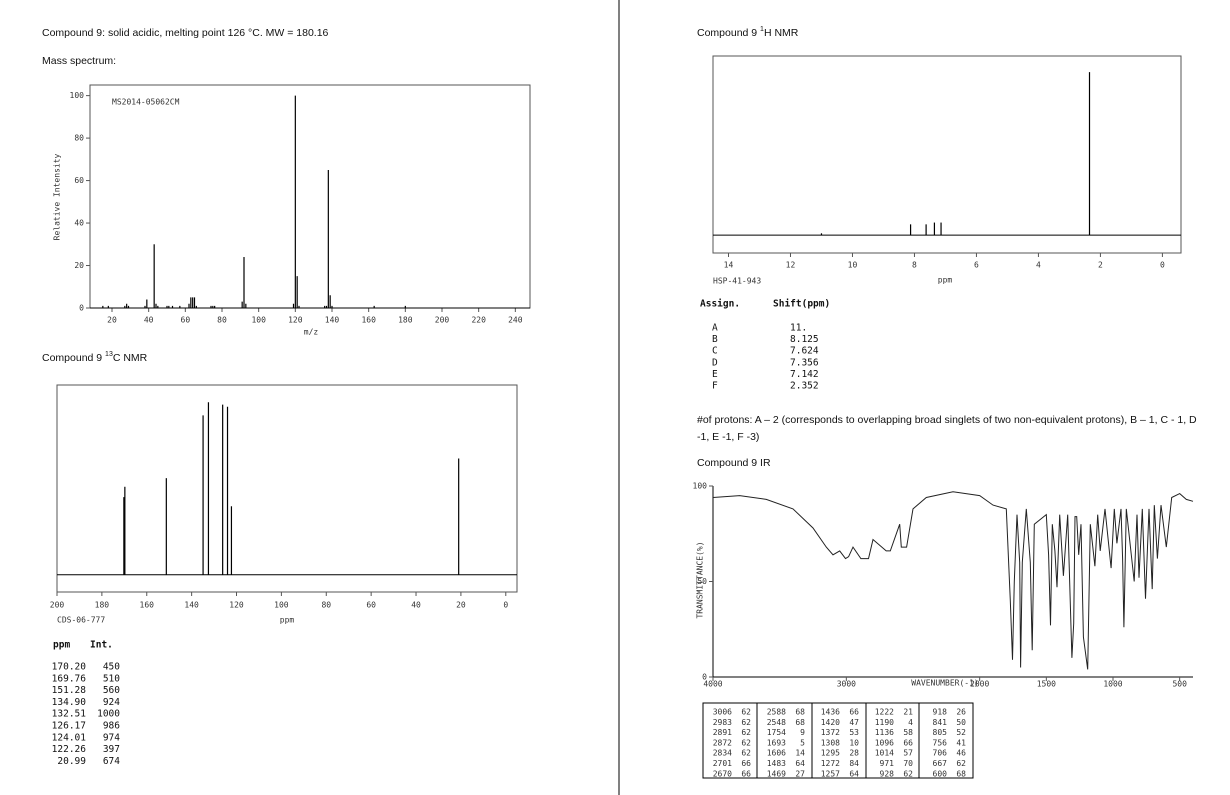 Image resolution: width=1230 pixels, height=795 pixels. I want to click on table-cell: 1436, so click(830, 712).